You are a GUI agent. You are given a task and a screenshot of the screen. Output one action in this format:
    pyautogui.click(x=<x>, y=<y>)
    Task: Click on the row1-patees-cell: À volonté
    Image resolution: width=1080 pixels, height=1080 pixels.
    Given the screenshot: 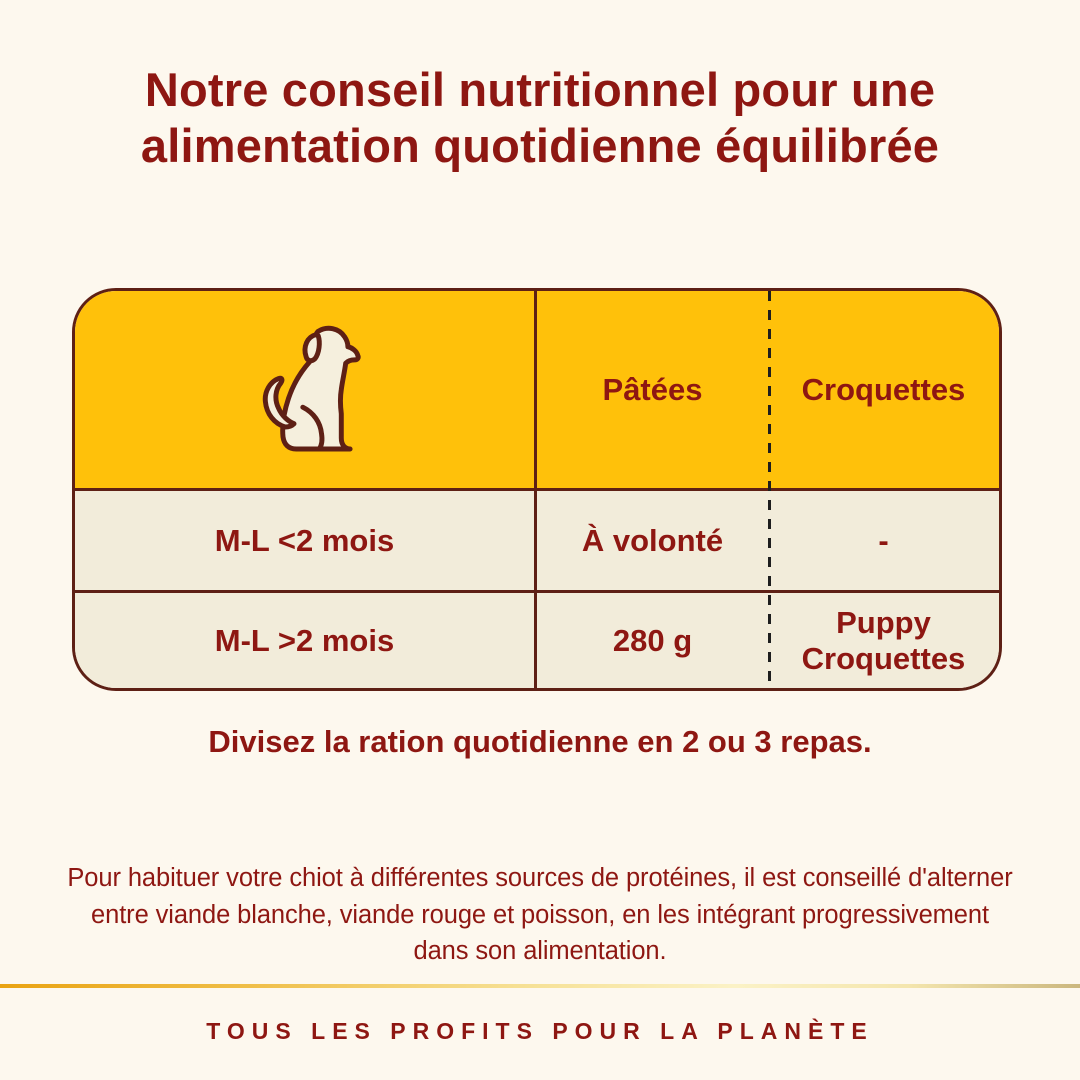 What is the action you would take?
    pyautogui.click(x=652, y=542)
    